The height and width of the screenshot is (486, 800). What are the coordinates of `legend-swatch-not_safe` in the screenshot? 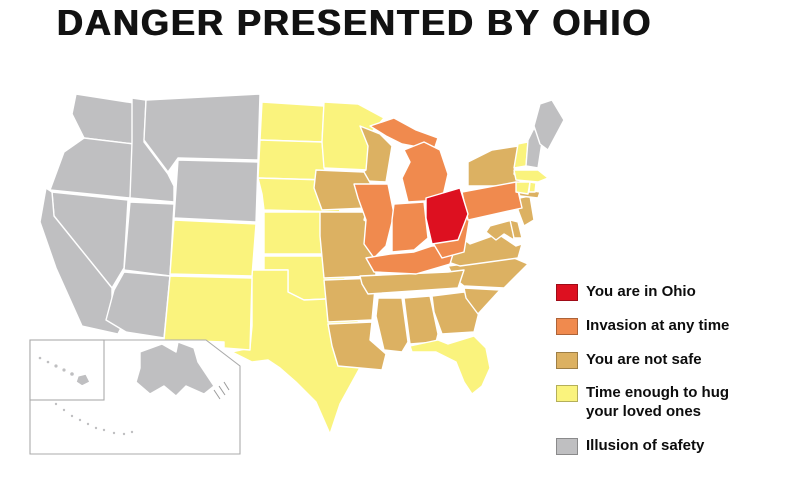 It's located at (567, 360).